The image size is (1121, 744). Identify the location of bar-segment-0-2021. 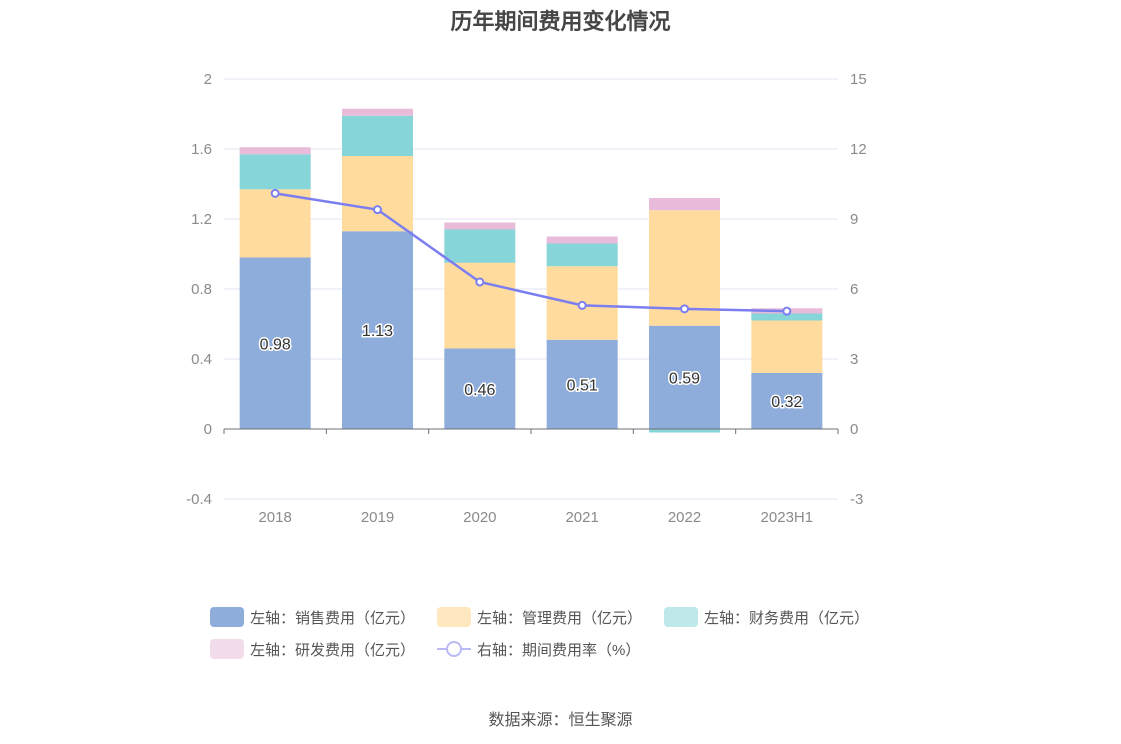
(582, 384).